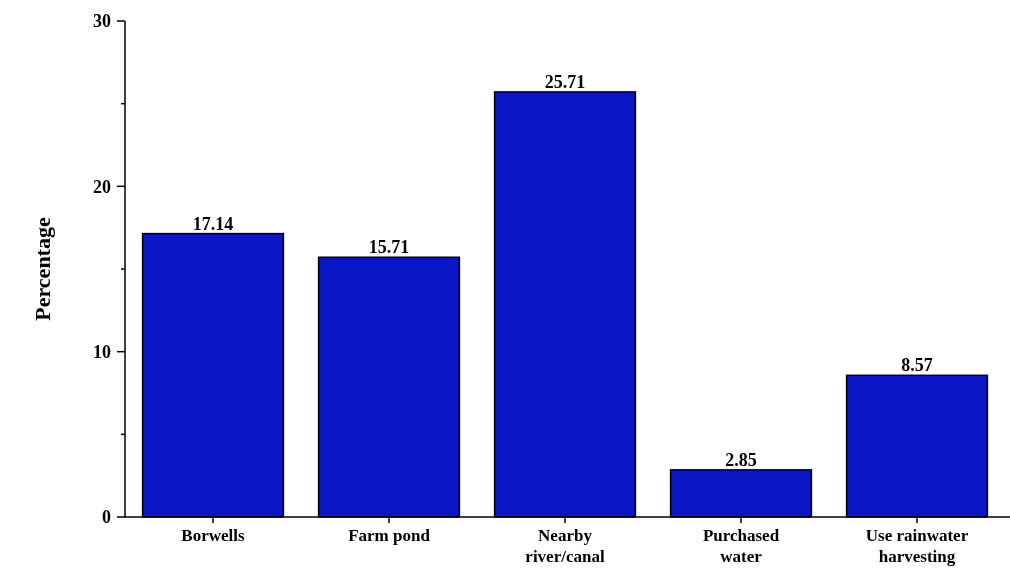 This screenshot has height=574, width=1010. Describe the element at coordinates (741, 546) in the screenshot. I see `x-tick-label: Purchased water` at that location.